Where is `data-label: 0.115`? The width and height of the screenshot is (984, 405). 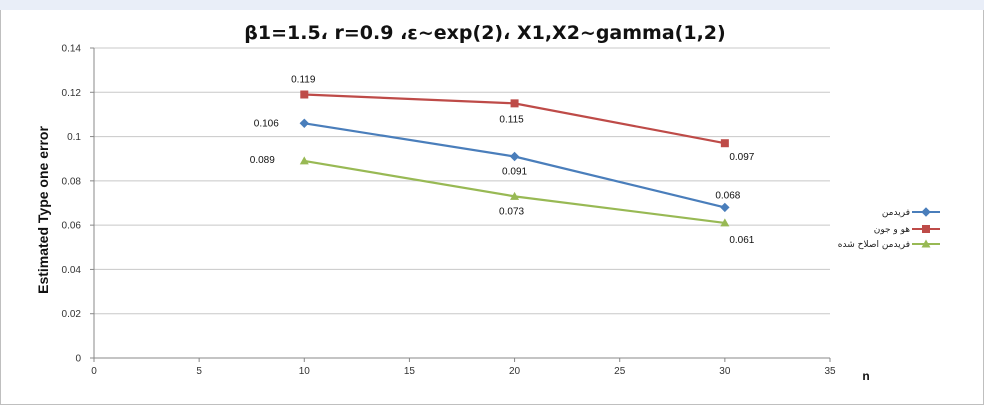
data-label: 0.115 is located at coordinates (511, 119).